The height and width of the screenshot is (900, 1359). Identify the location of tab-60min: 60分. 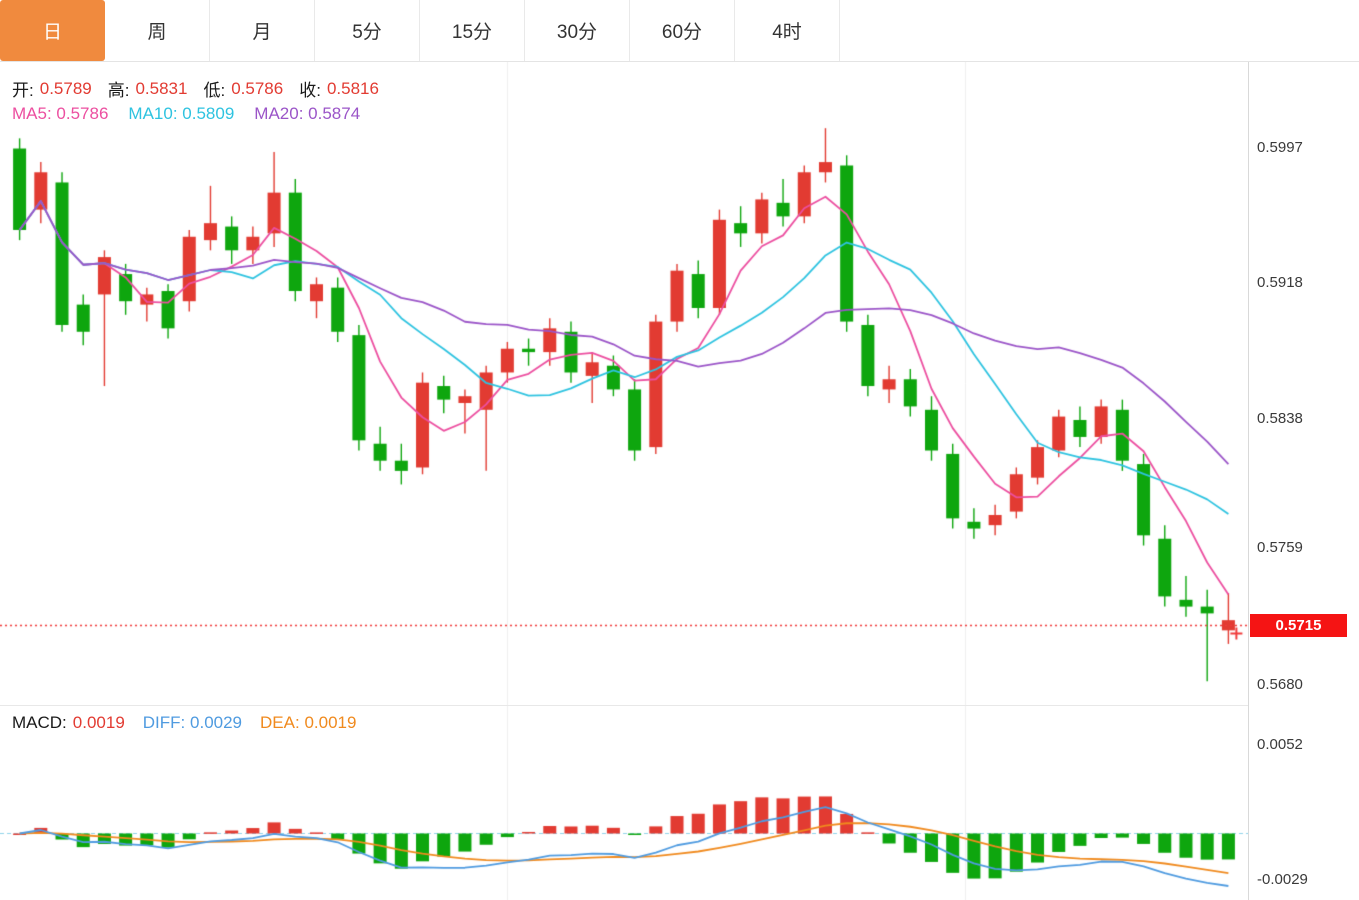
(682, 30).